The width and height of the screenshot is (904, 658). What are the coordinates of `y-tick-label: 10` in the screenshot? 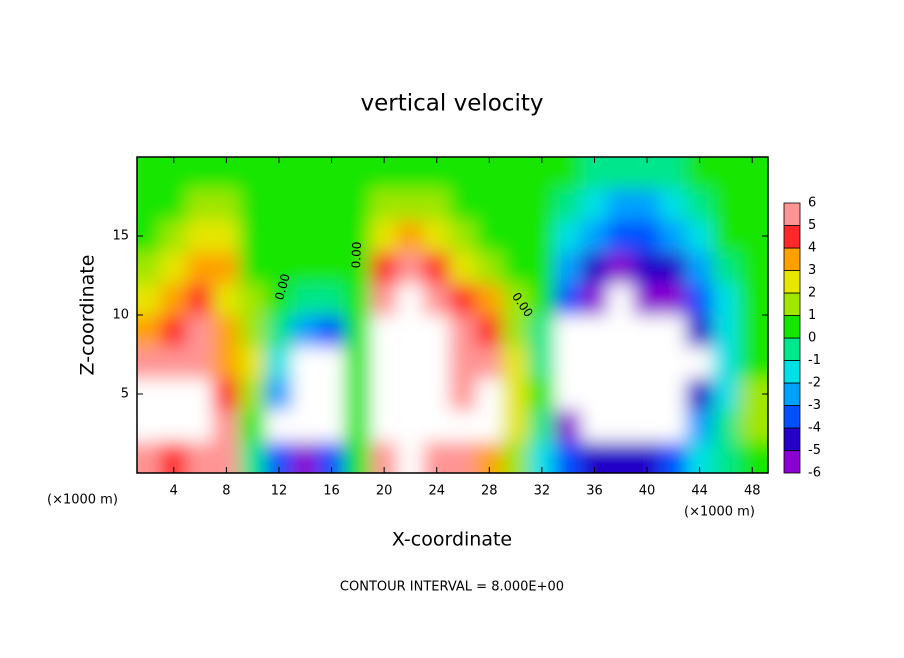 It's located at (120, 315).